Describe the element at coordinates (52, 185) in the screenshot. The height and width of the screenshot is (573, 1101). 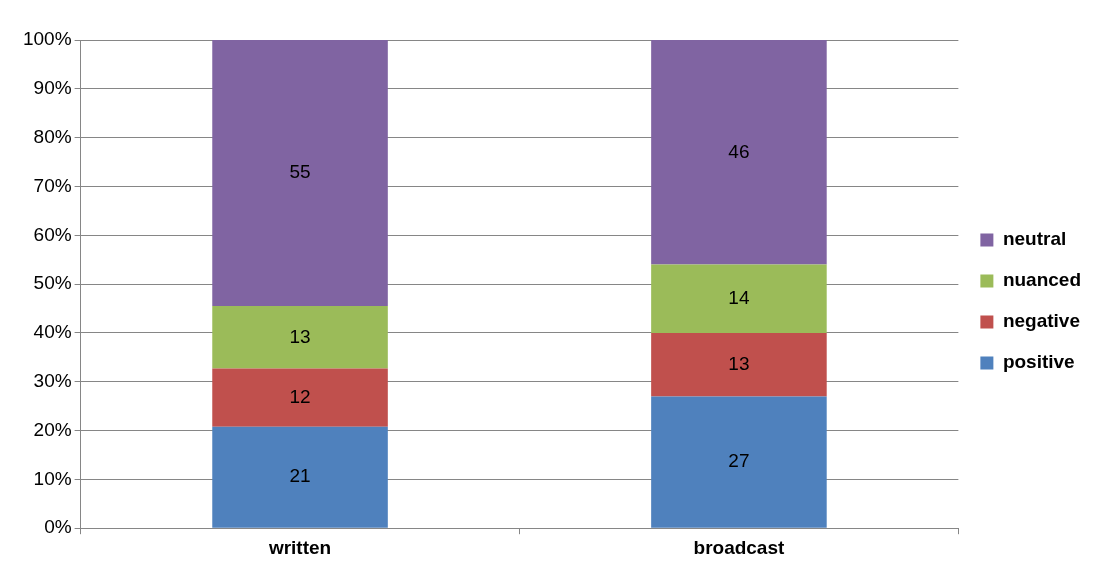
I see `y-tick-label: 70%` at that location.